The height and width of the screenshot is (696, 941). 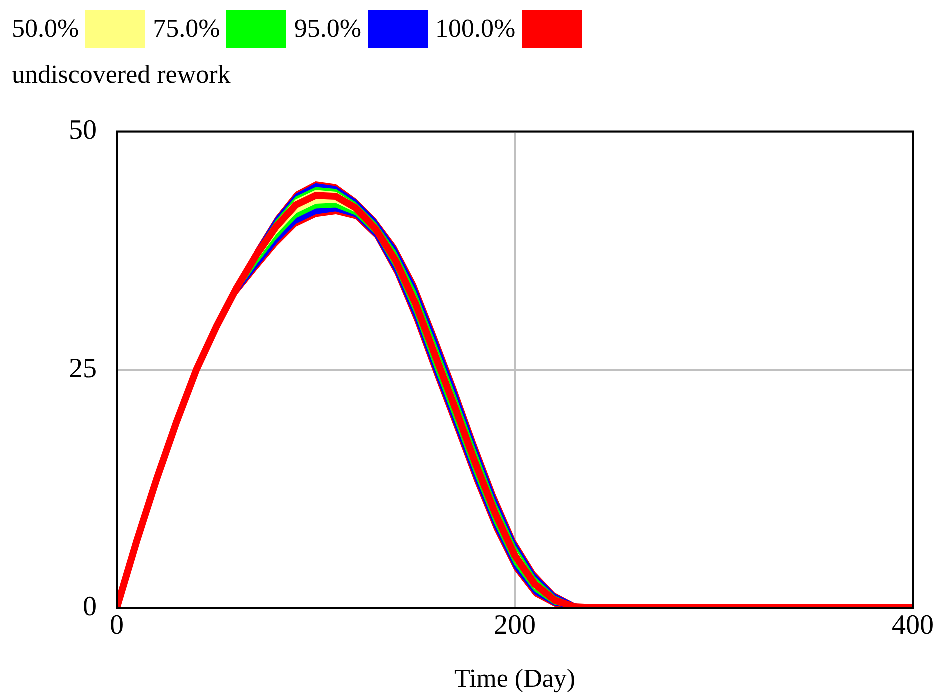 I want to click on legend-label: 75.0%, so click(x=186, y=29).